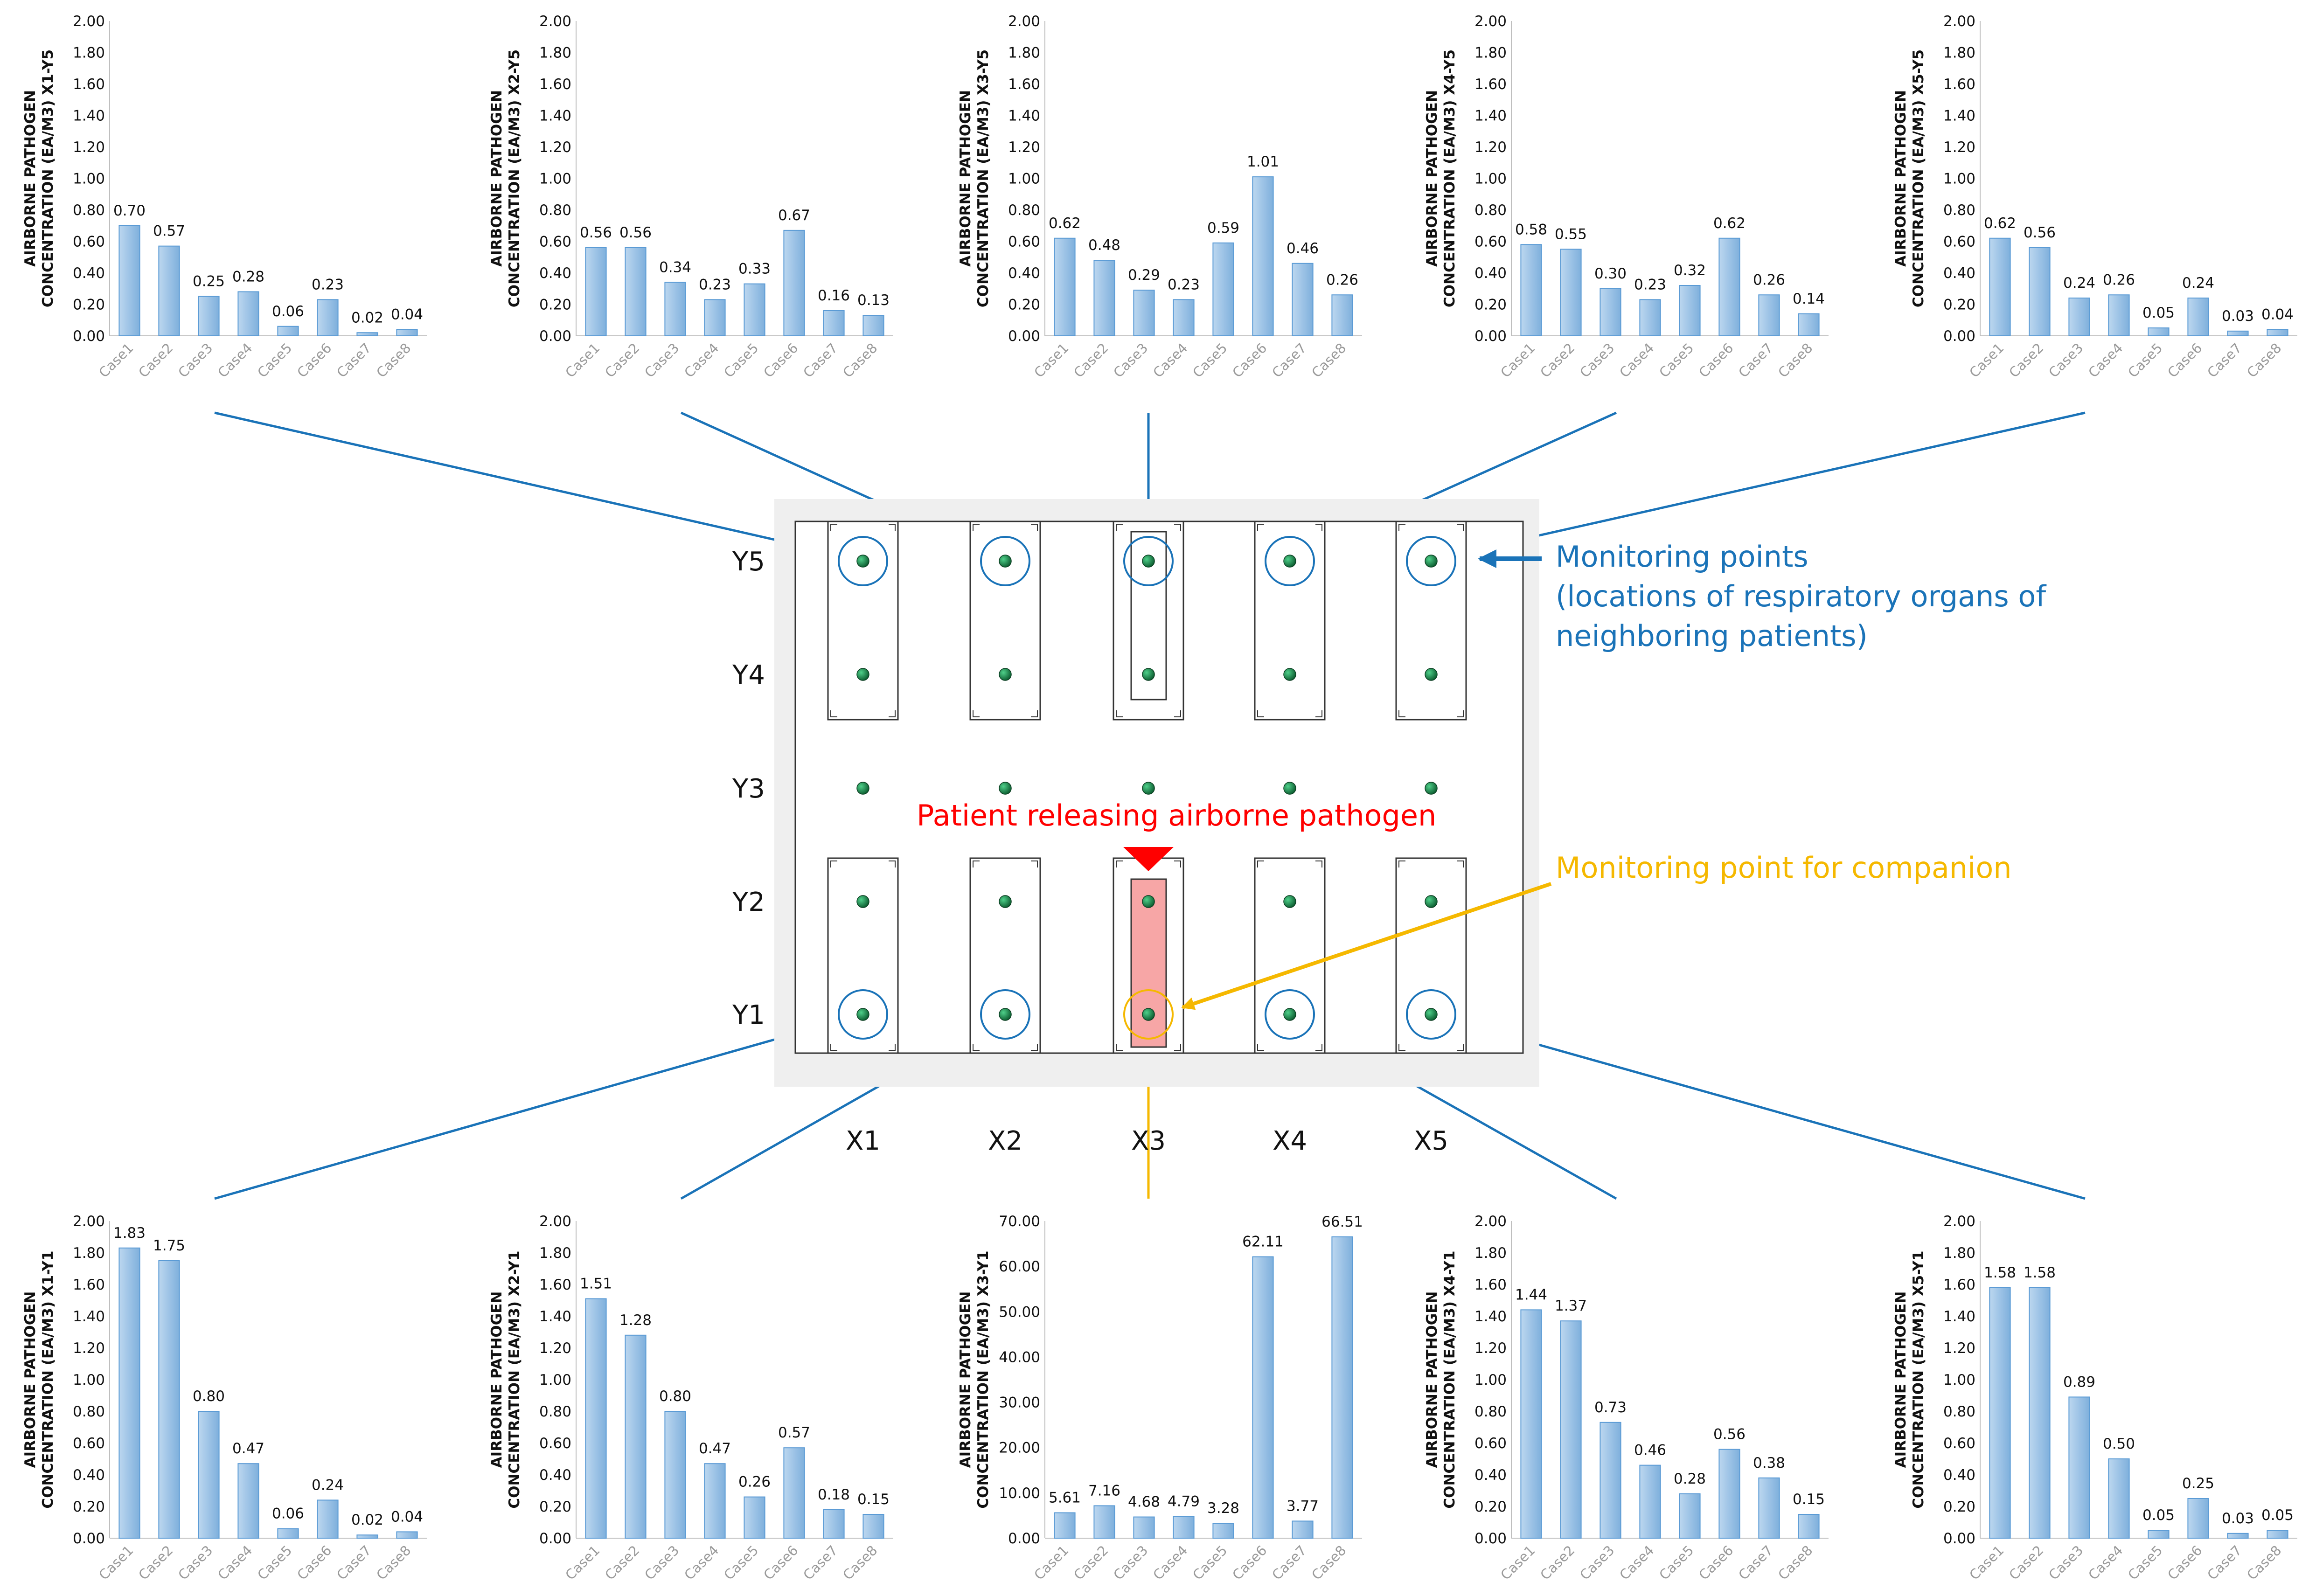 This screenshot has height=1596, width=2302. What do you see at coordinates (1148, 616) in the screenshot?
I see `bed-frame-x3-upper` at bounding box center [1148, 616].